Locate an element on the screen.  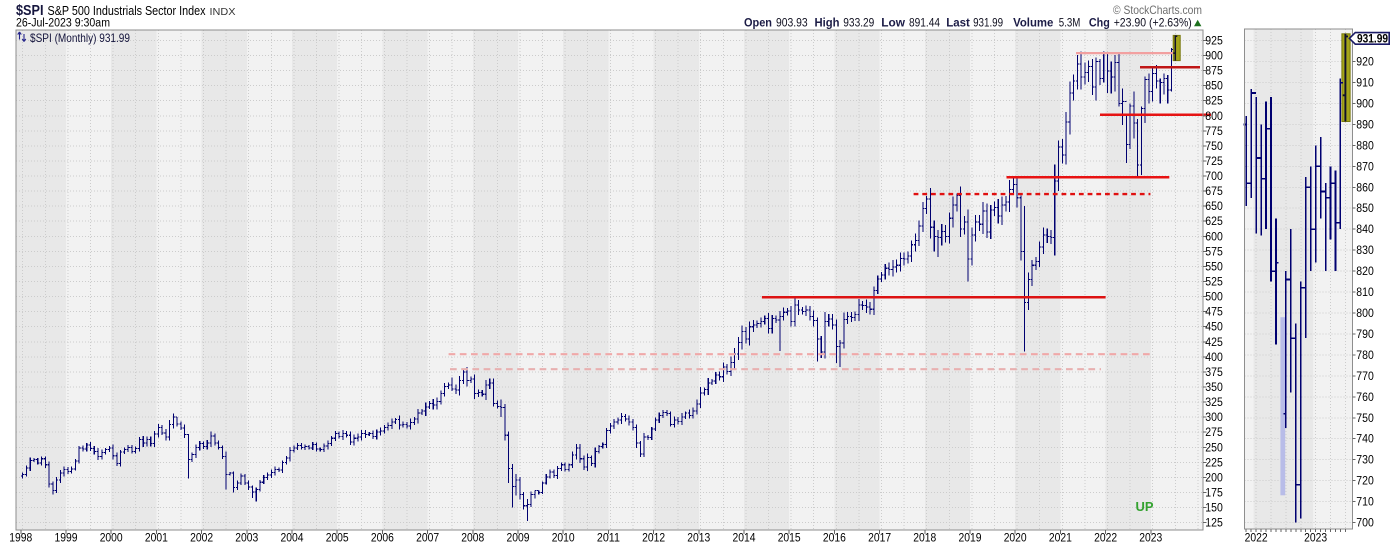
svg-text: 350 is located at coordinates (1214, 388).